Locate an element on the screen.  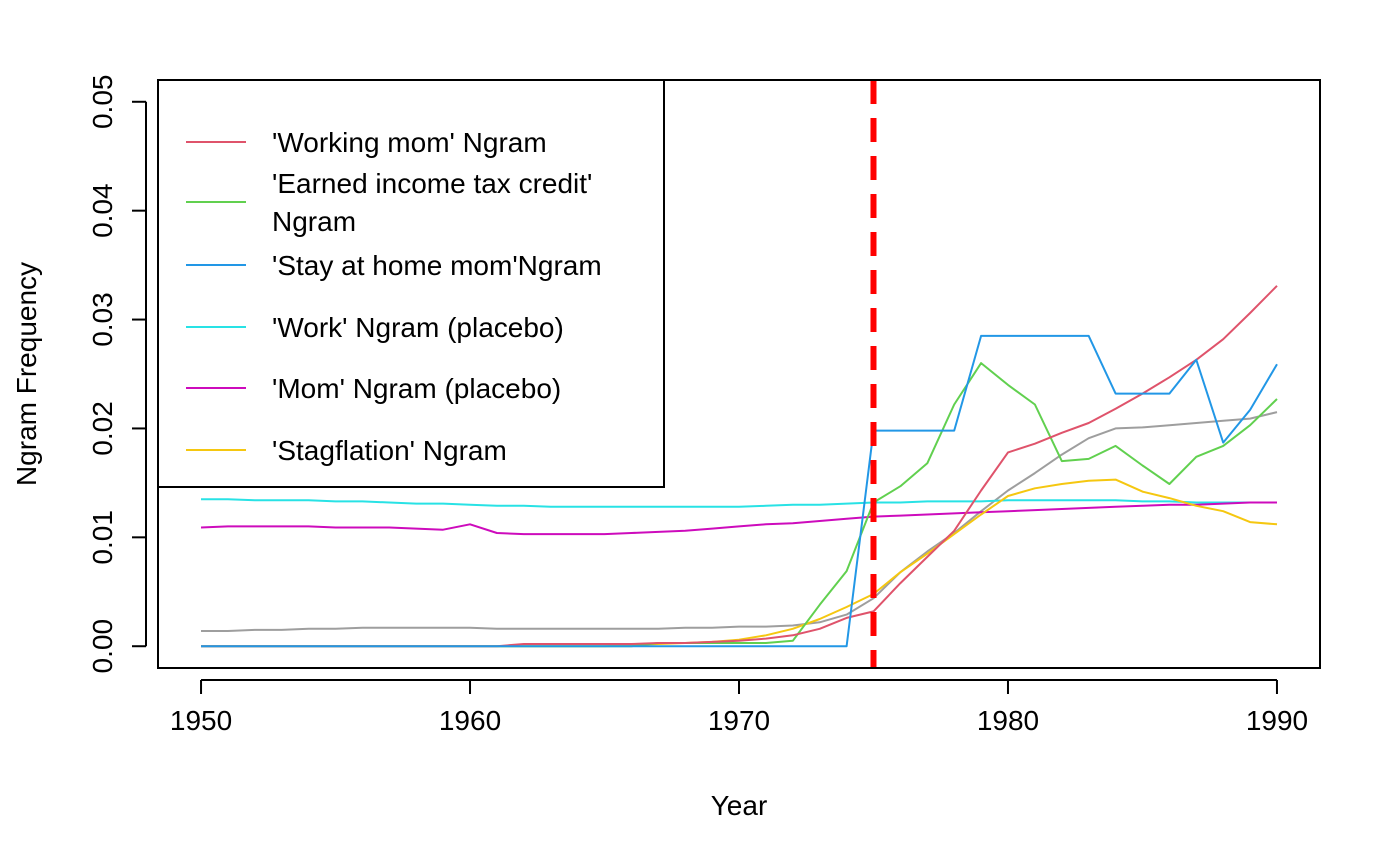
y-tick-label: 0.00 is located at coordinates (102, 646).